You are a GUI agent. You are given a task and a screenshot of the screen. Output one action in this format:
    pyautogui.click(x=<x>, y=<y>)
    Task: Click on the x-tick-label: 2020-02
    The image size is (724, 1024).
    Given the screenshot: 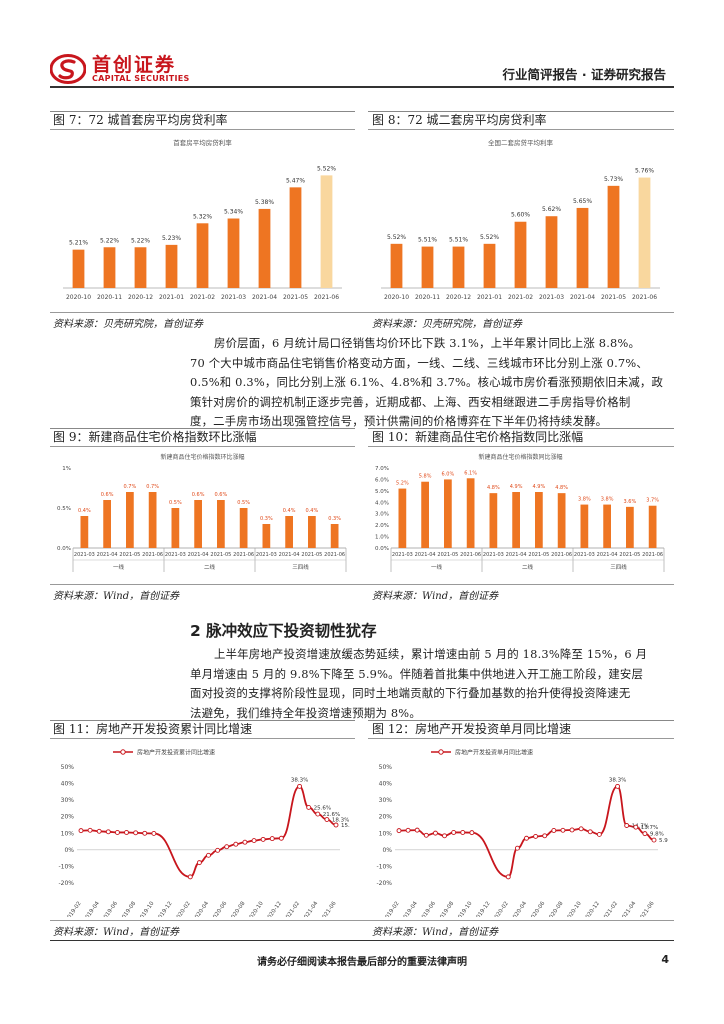 What is the action you would take?
    pyautogui.click(x=501, y=909)
    